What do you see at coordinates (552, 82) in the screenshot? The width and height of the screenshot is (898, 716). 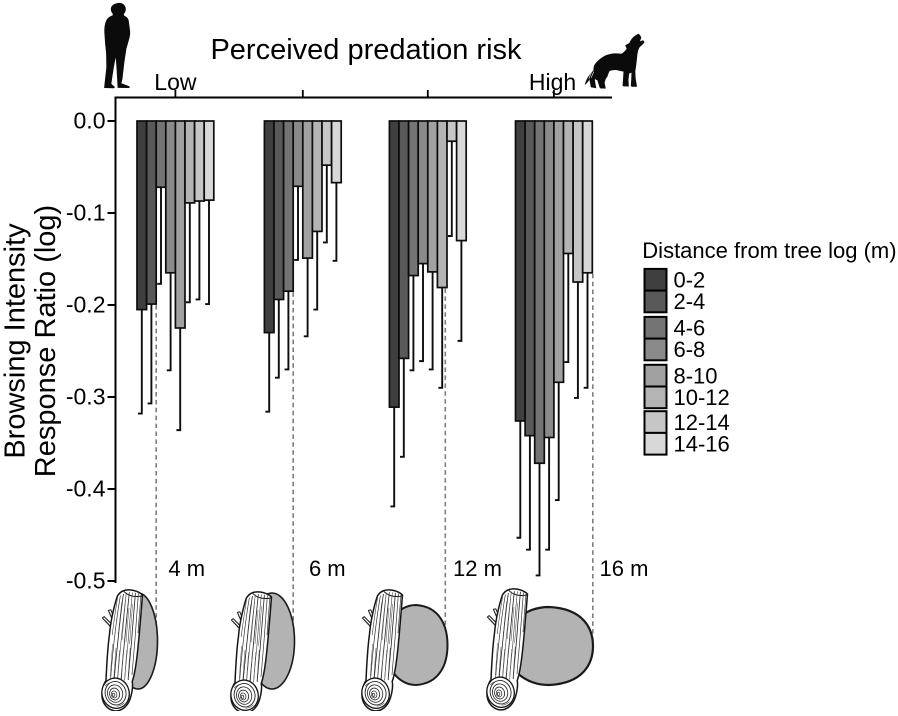 I see `high-risk-label: High` at bounding box center [552, 82].